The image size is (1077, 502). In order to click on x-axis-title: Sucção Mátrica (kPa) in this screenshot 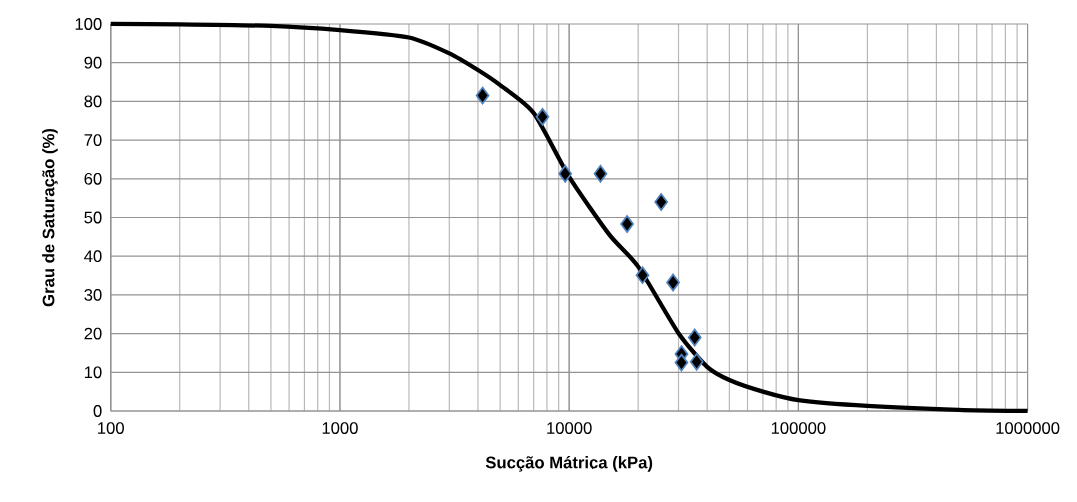, I will do `click(569, 463)`.